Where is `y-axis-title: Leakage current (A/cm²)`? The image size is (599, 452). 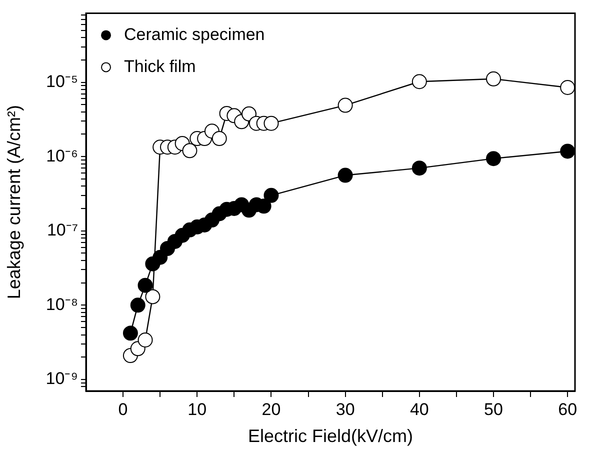
y-axis-title: Leakage current (A/cm²) is located at coordinates (14, 202).